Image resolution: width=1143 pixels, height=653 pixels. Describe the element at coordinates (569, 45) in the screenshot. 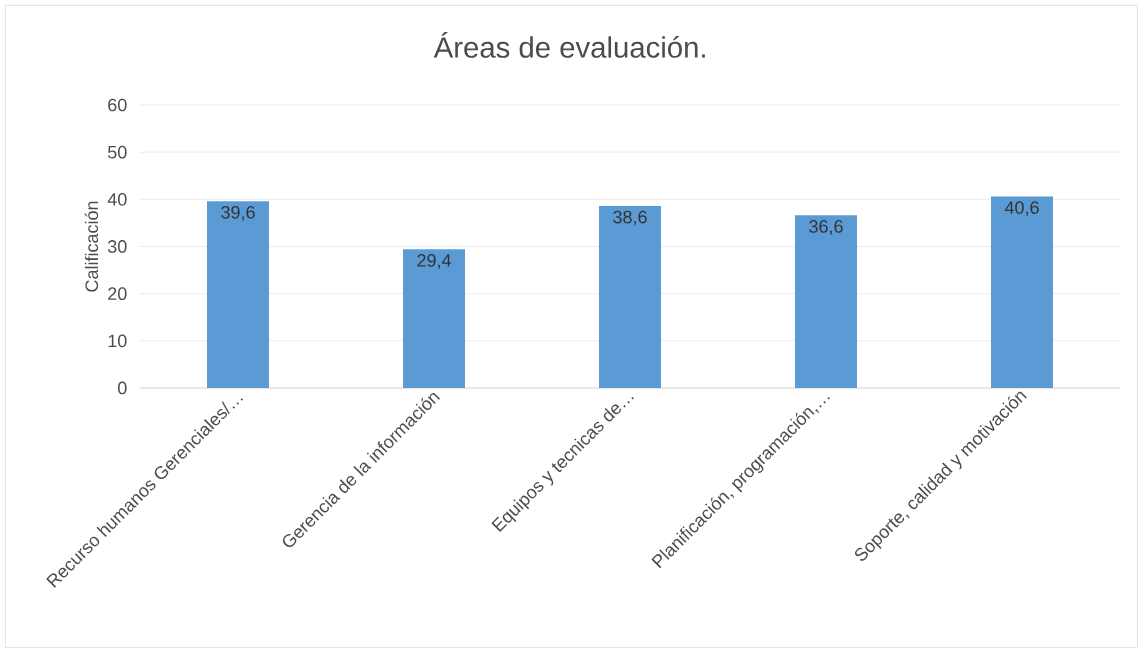

I see `chart-title: Áreas de evaluación.` at that location.